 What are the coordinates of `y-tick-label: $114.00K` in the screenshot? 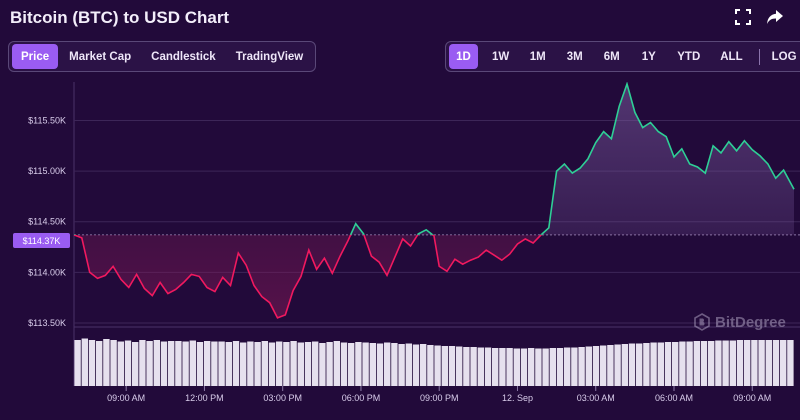 It's located at (47, 272).